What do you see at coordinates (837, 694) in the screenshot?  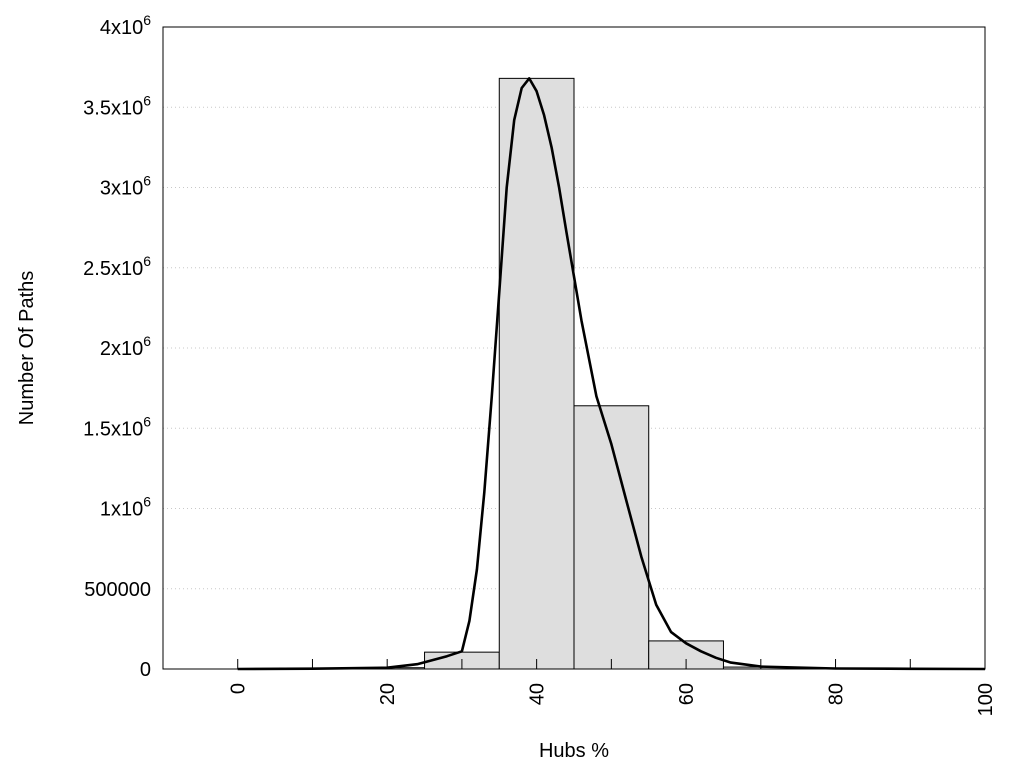 I see `x-tick-label: 80` at bounding box center [837, 694].